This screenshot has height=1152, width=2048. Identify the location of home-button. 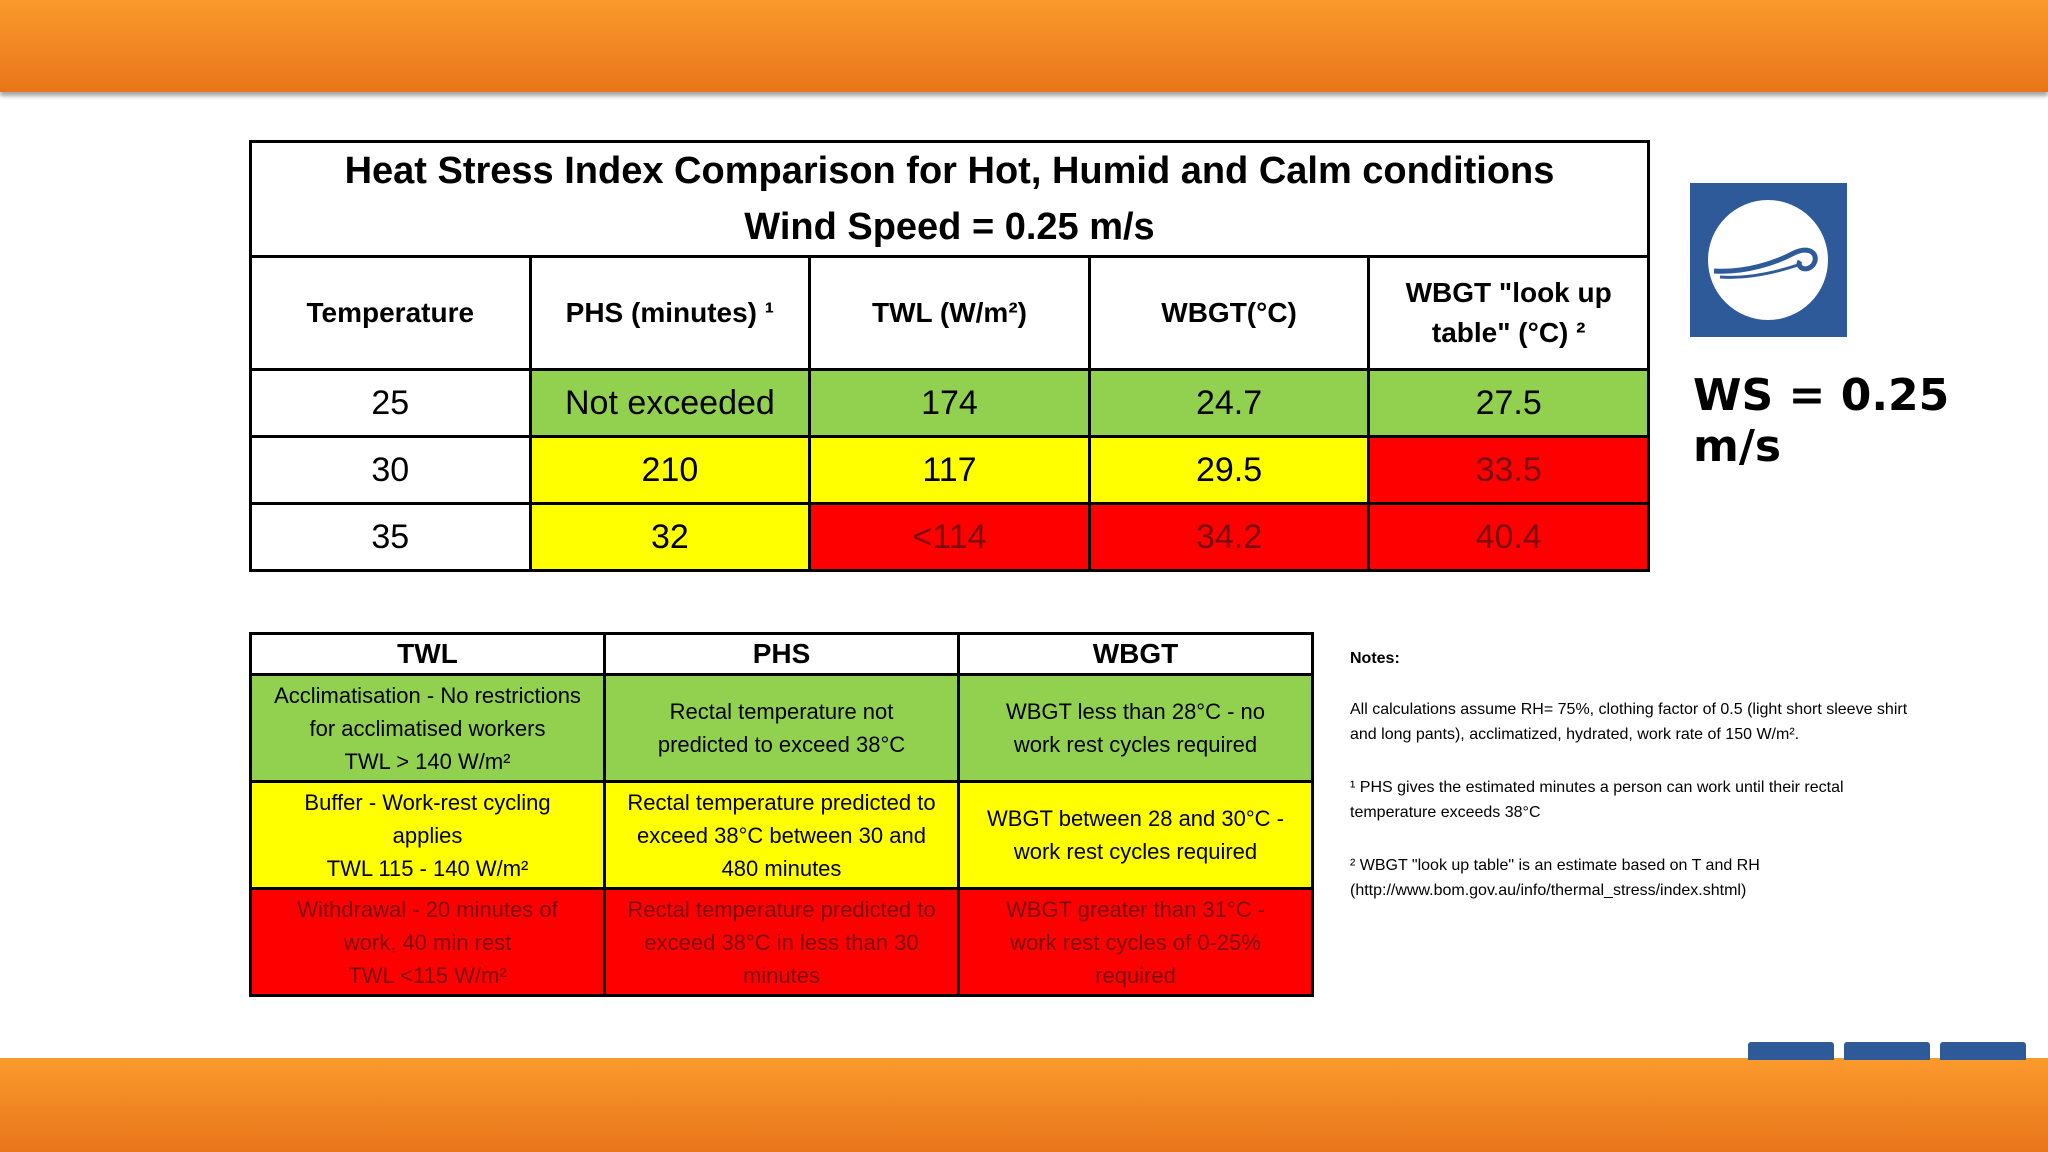
(1983, 1051).